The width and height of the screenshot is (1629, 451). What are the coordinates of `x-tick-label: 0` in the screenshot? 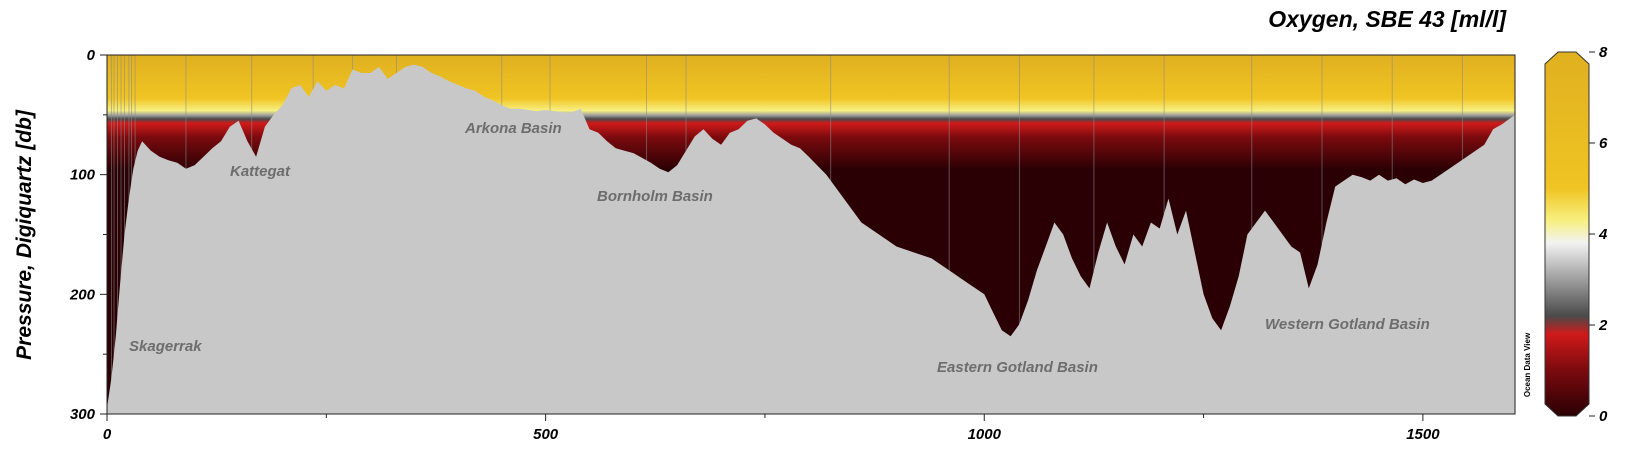 It's located at (107, 434).